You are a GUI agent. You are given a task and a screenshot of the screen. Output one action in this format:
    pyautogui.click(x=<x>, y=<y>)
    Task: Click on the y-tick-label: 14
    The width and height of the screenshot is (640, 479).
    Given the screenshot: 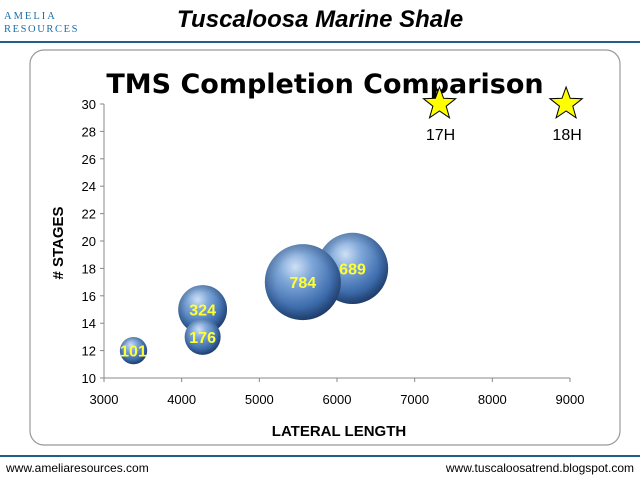 What is the action you would take?
    pyautogui.click(x=89, y=323)
    